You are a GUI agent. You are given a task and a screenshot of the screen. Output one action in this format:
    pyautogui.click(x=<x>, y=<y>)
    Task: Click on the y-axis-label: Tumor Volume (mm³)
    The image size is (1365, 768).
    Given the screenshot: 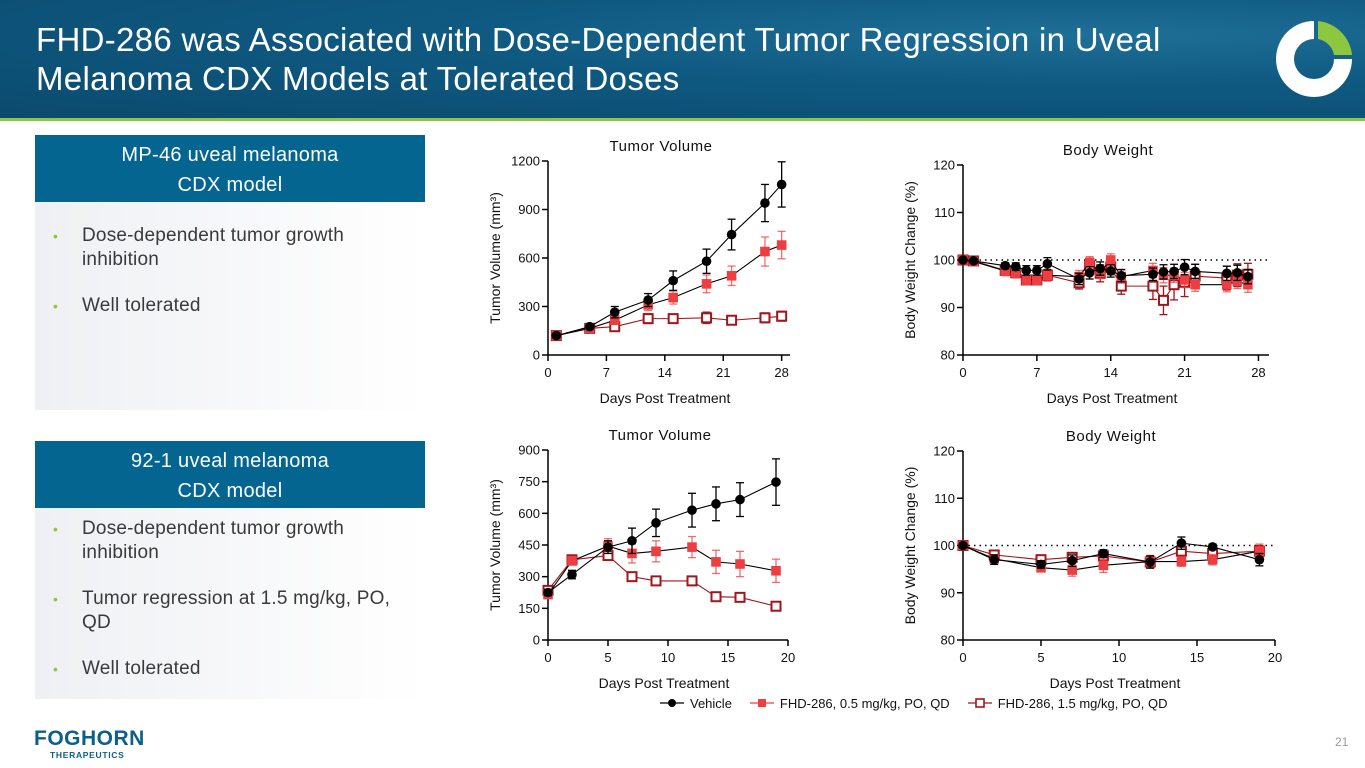 What is the action you would take?
    pyautogui.click(x=495, y=545)
    